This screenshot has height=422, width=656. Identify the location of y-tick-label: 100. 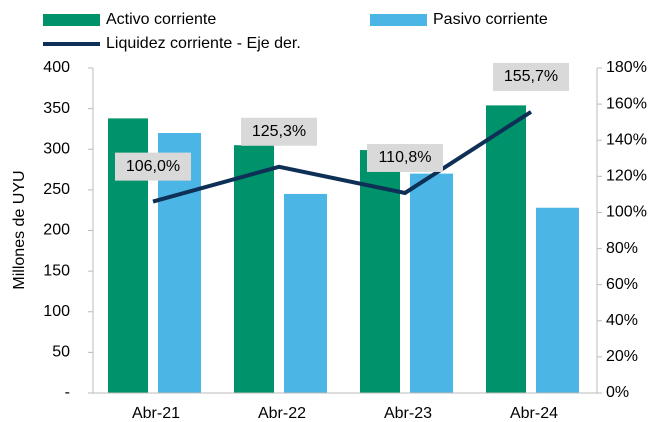
(56, 311).